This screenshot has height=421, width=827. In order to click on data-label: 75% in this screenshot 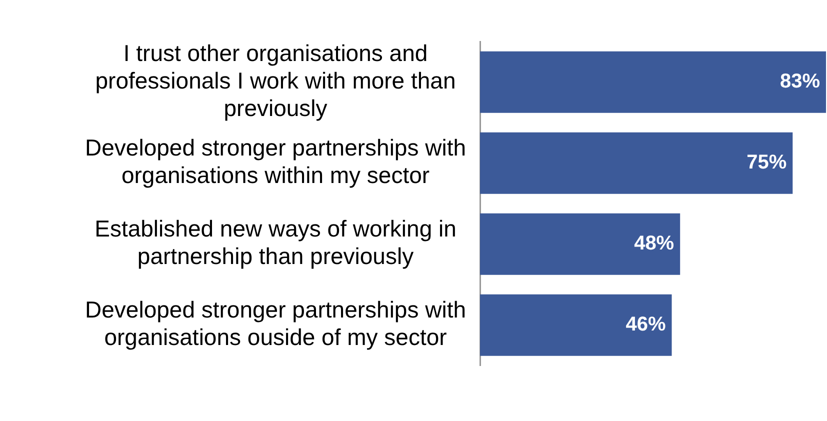, I will do `click(766, 163)`.